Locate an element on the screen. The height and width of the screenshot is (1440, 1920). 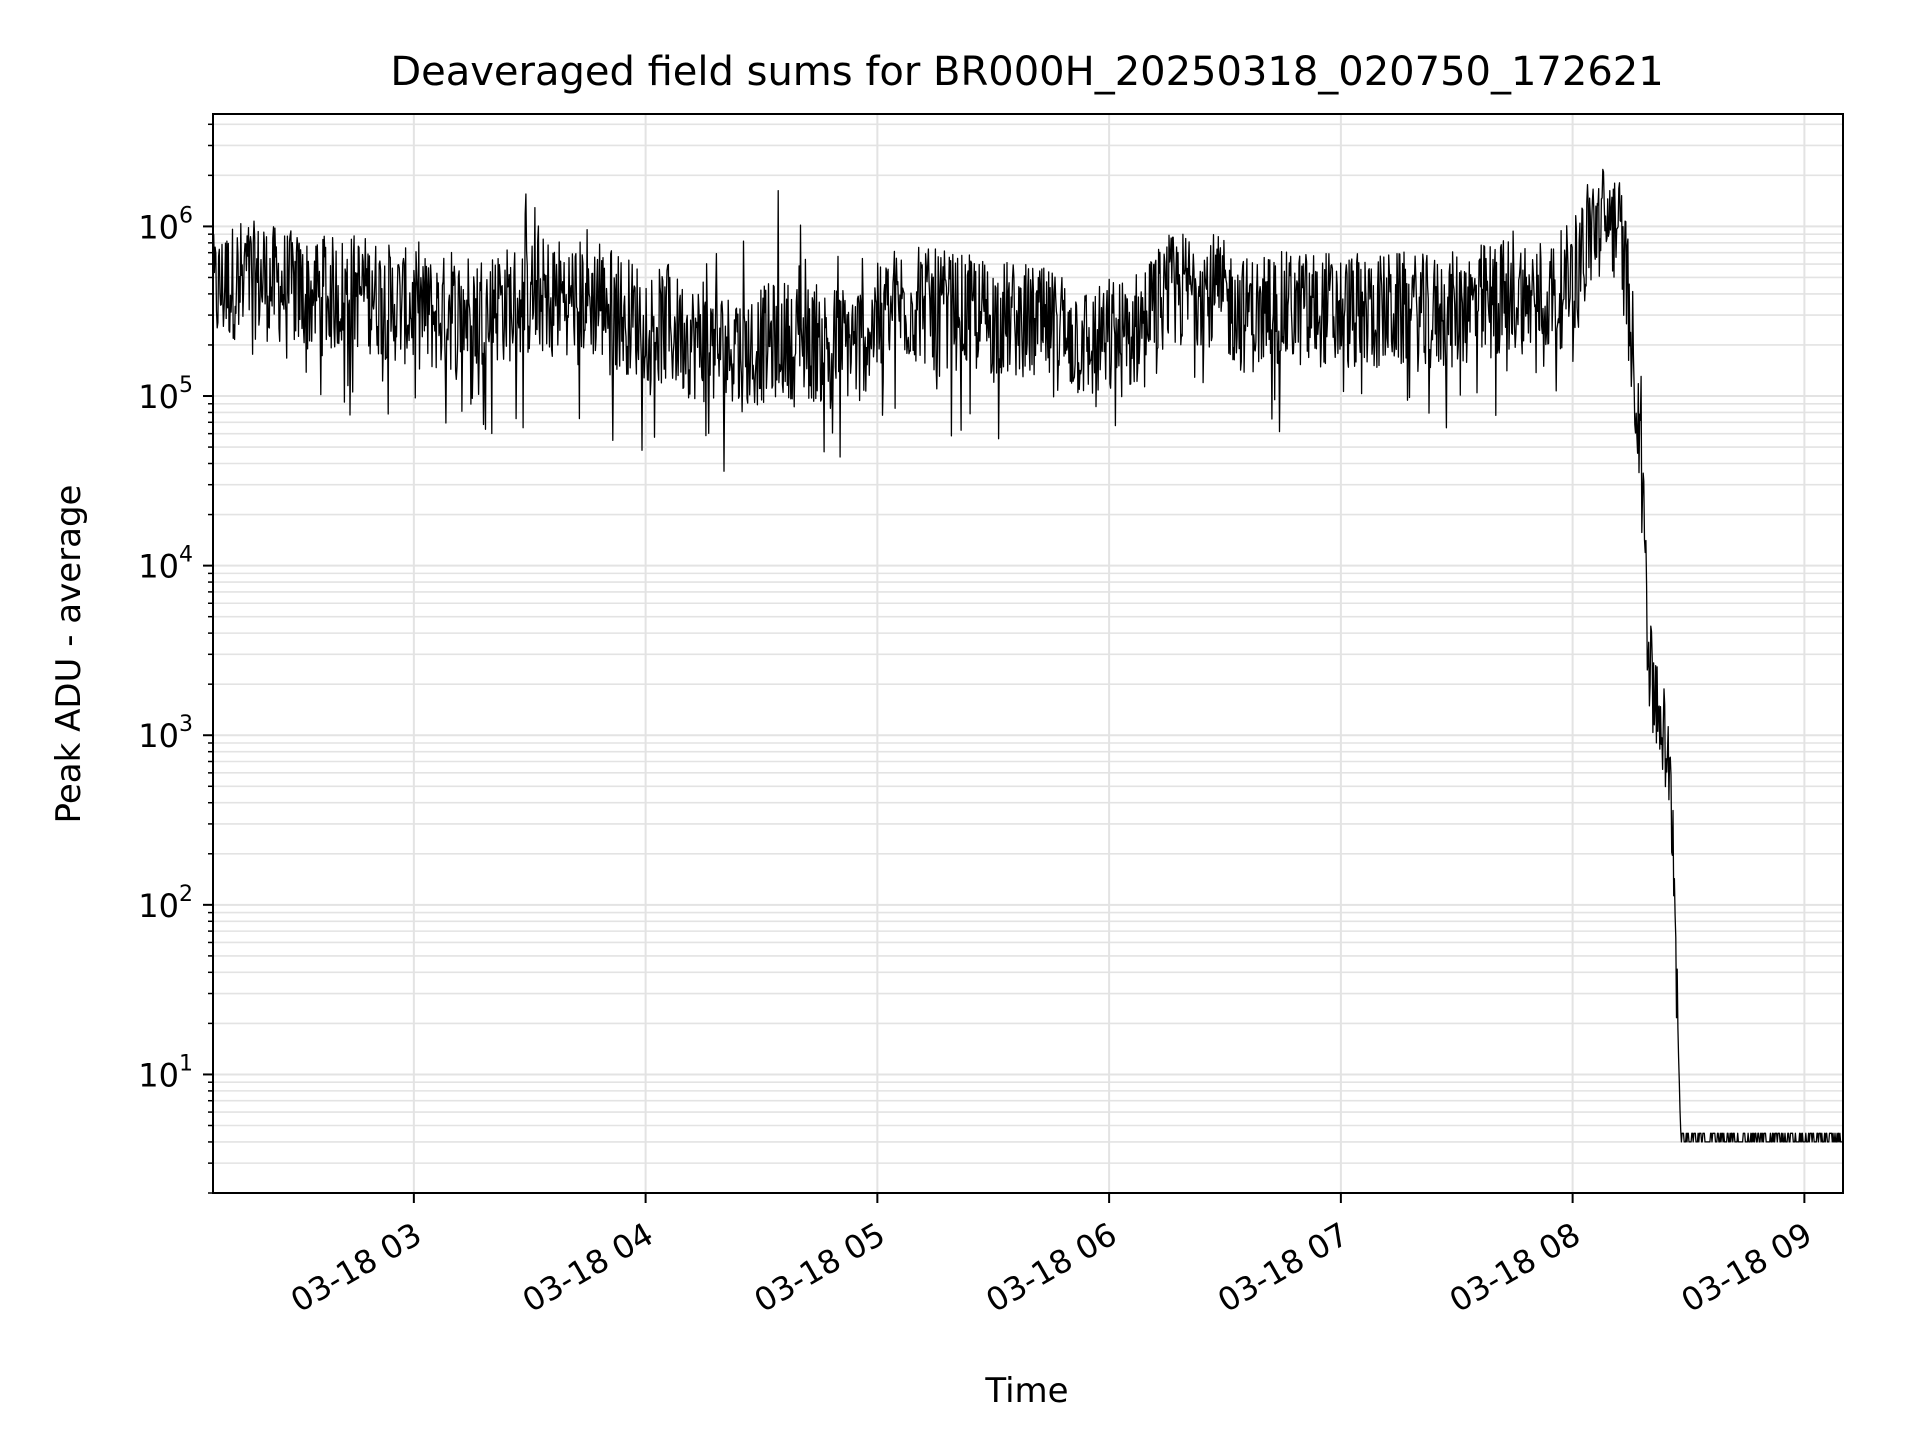
x-axis-label: Time is located at coordinates (1026, 1391).